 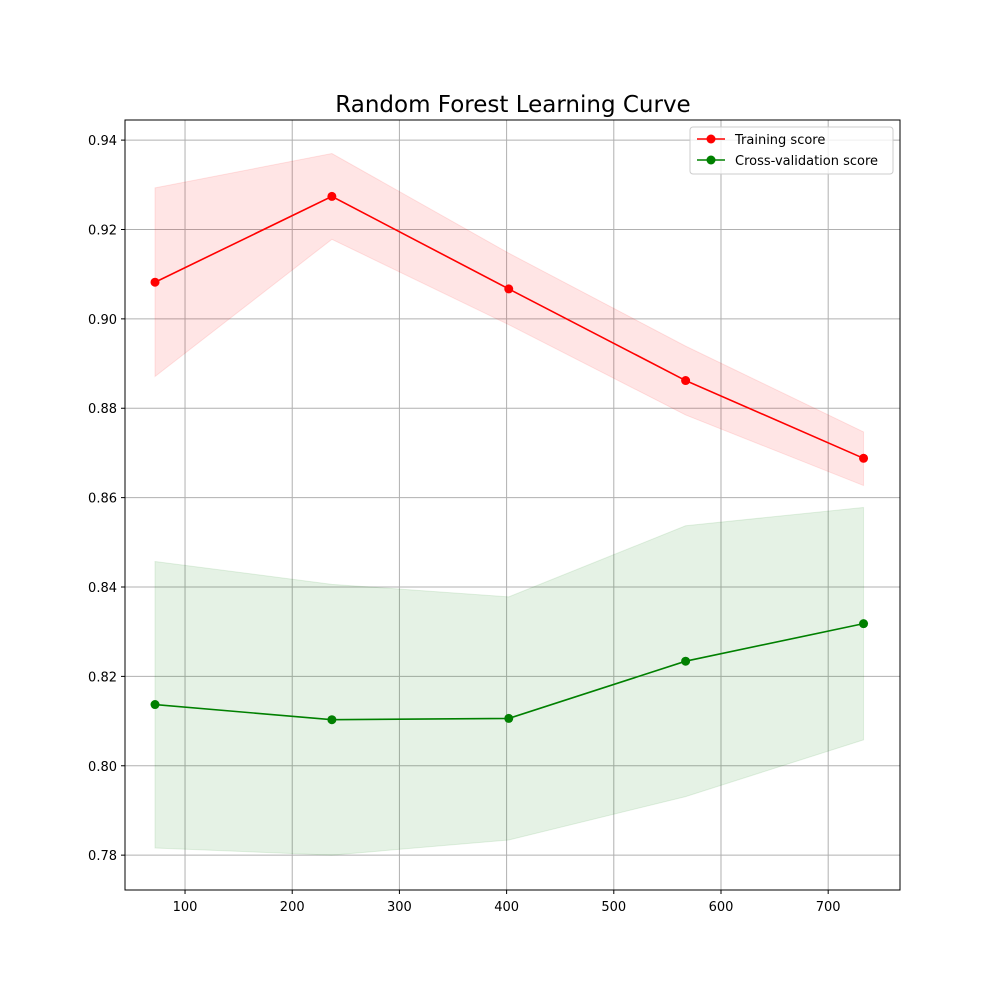 I want to click on legend-box, so click(x=791, y=150).